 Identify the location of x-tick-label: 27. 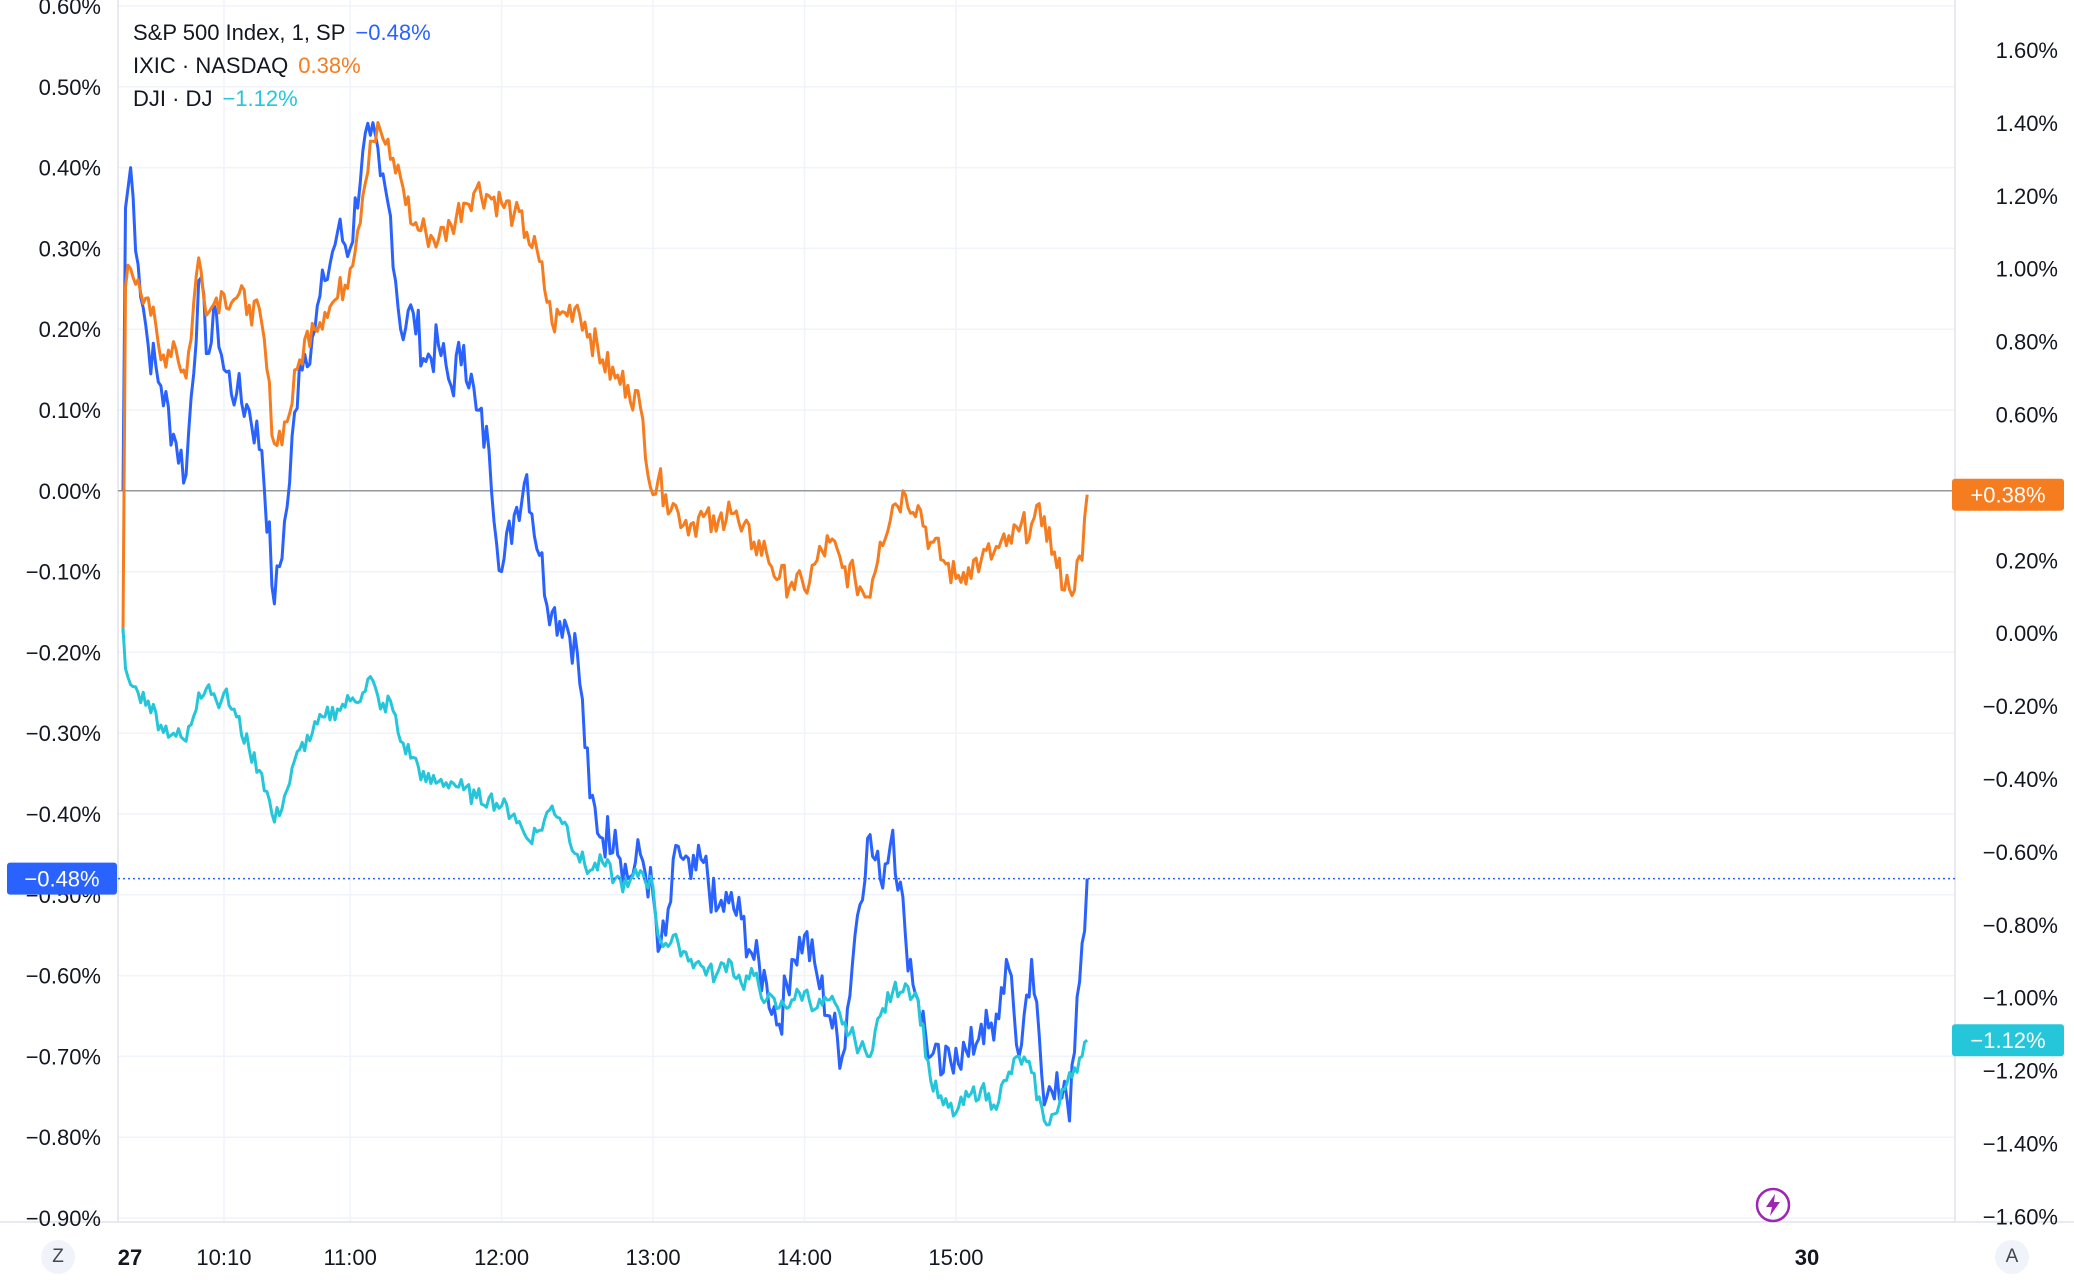
(130, 1257).